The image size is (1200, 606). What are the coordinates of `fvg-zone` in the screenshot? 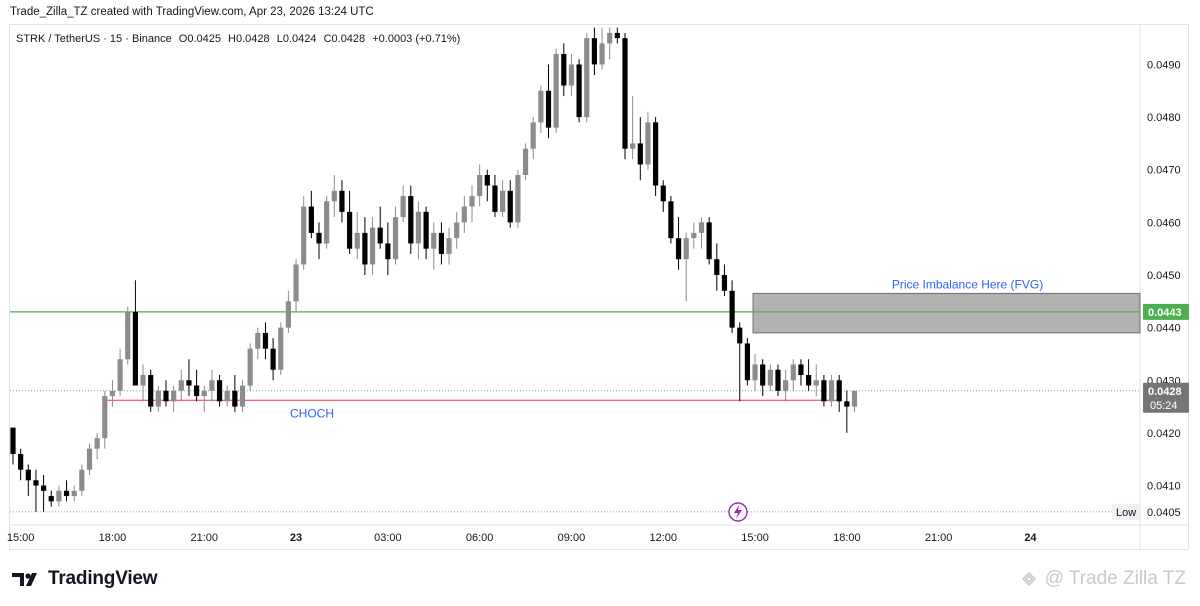 It's located at (946, 313).